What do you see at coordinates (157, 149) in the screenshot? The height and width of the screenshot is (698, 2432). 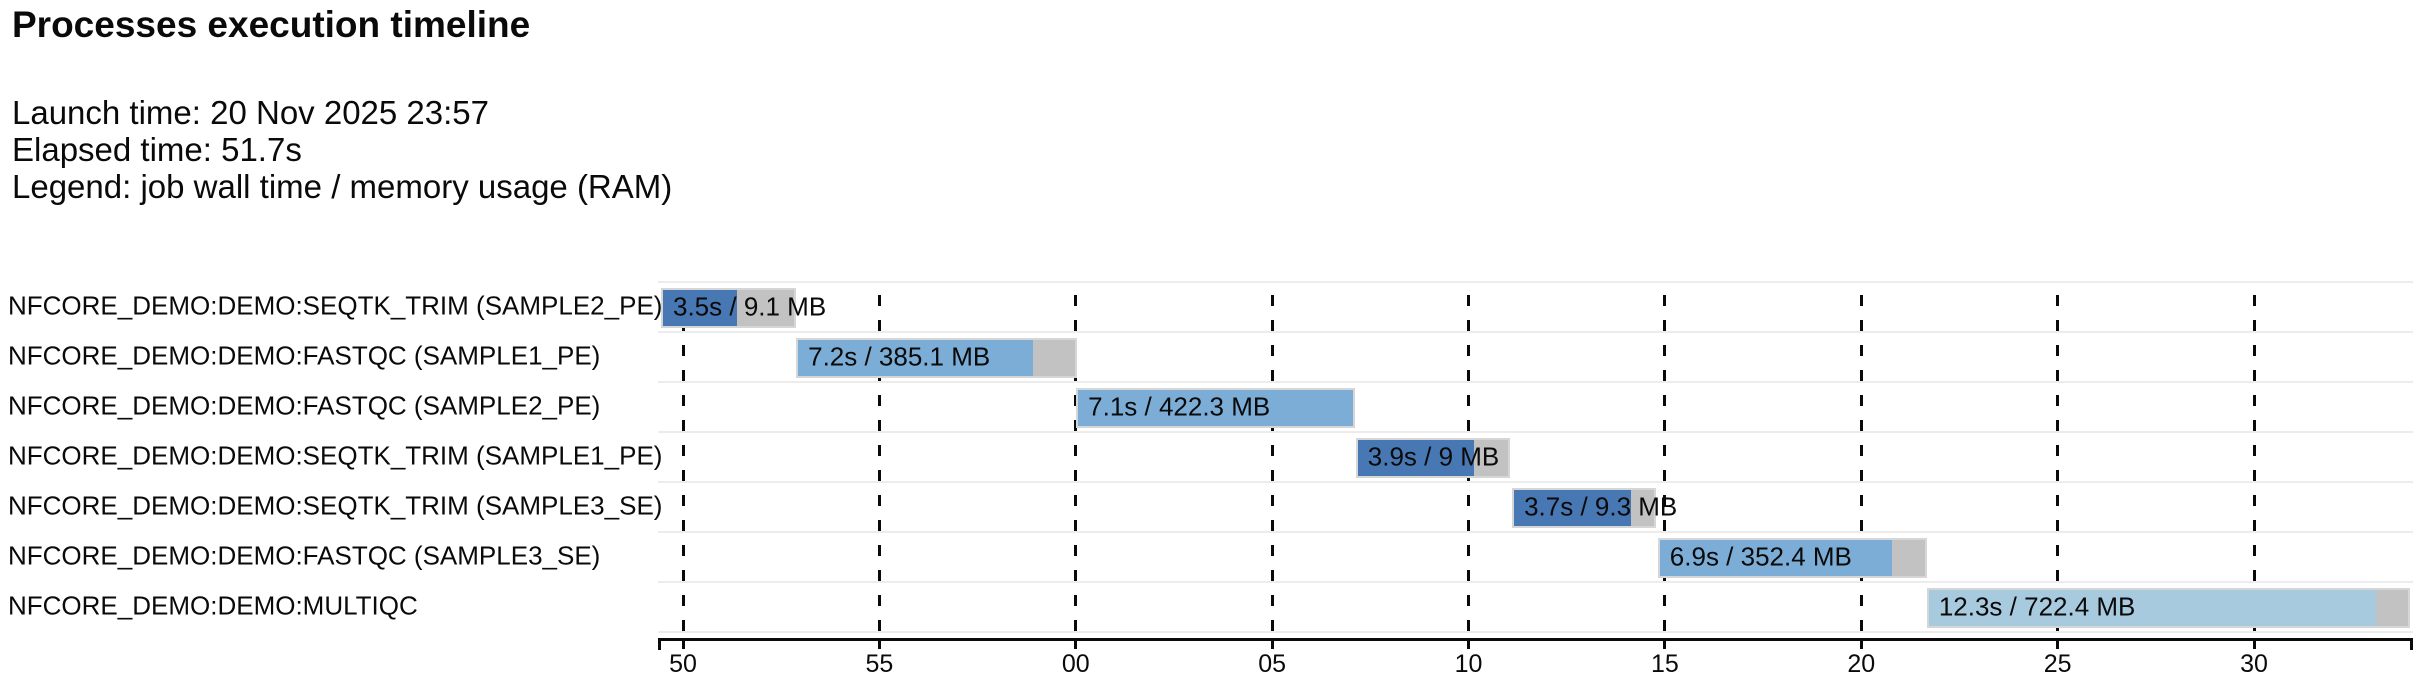 I see `elapsed-time-text: Elapsed time: 51.7s` at bounding box center [157, 149].